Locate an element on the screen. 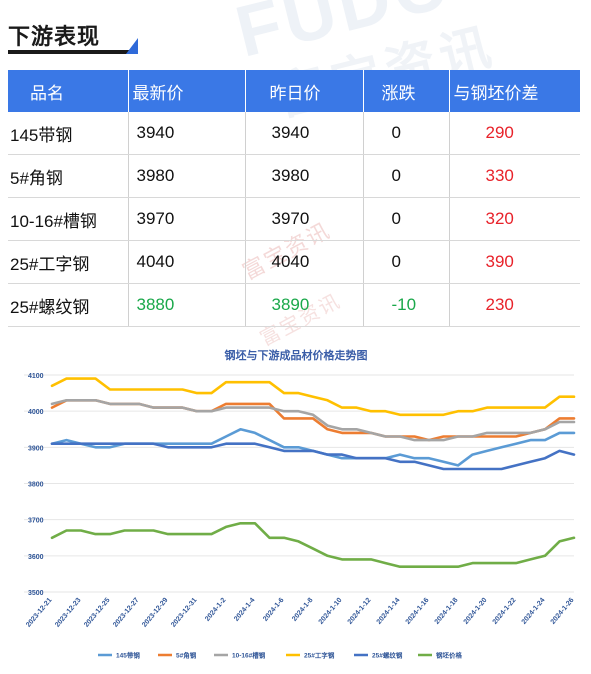  x-tick-label: 2024-1-26 is located at coordinates (563, 611).